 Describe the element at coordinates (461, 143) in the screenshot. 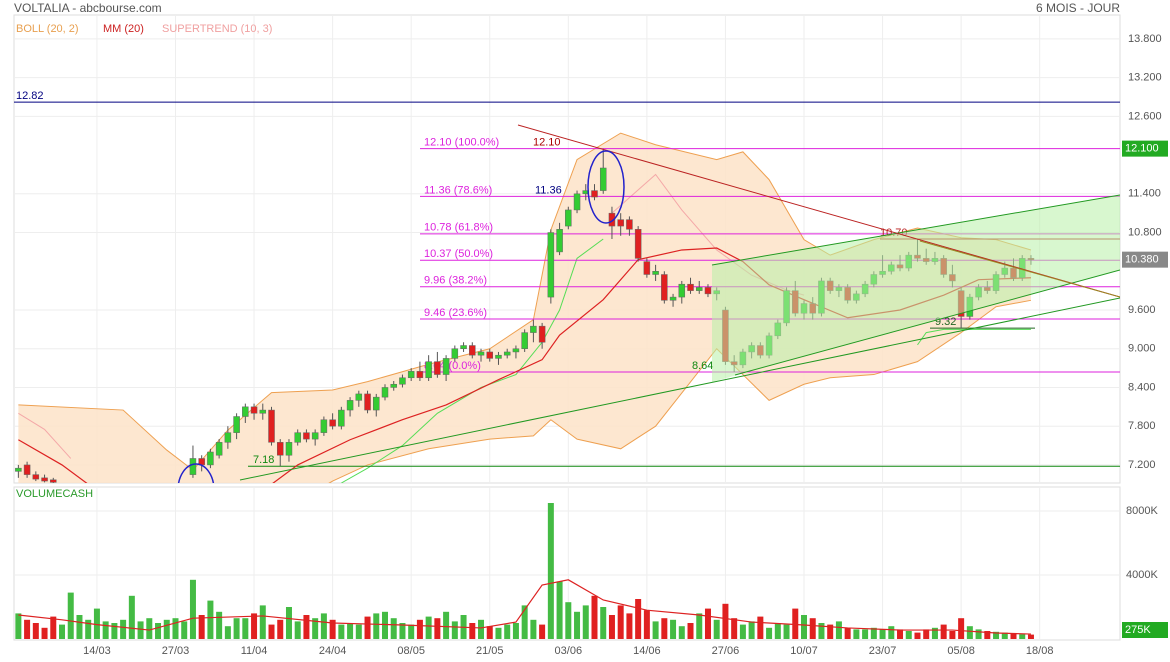

I see `fib-label: 12.10 (100.0%)` at that location.